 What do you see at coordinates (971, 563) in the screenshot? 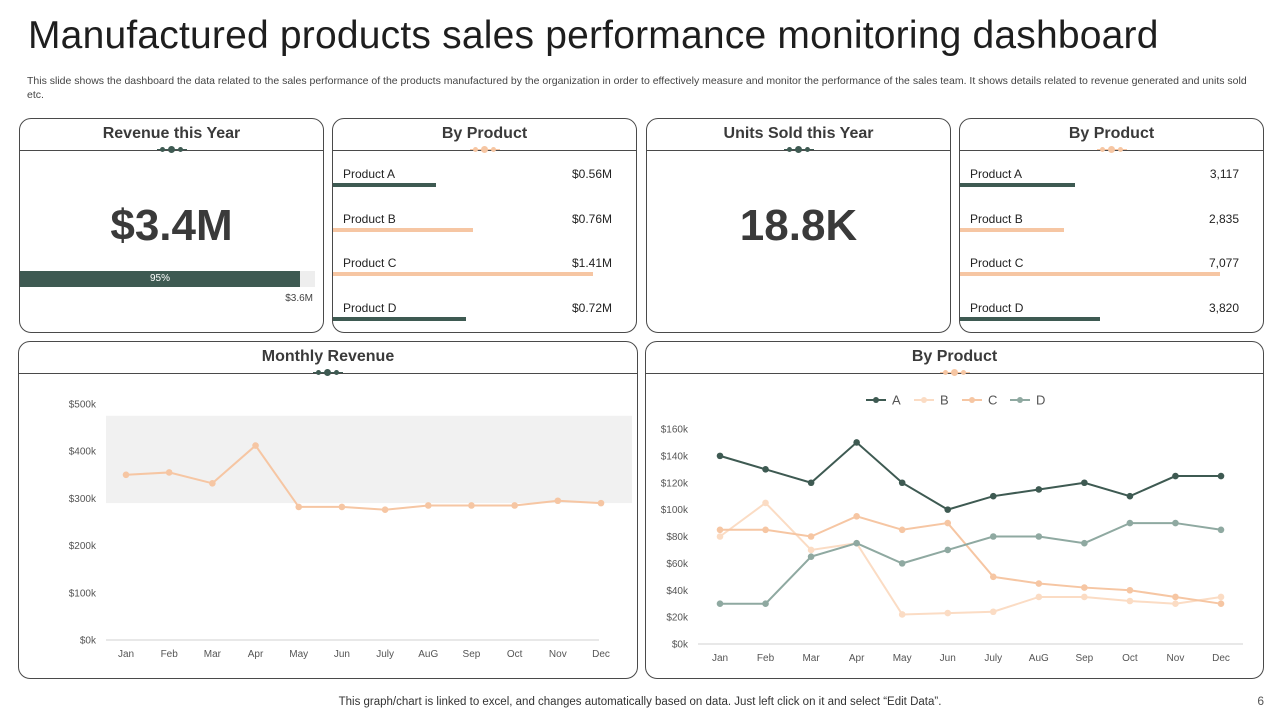
I see `series-line-D` at bounding box center [971, 563].